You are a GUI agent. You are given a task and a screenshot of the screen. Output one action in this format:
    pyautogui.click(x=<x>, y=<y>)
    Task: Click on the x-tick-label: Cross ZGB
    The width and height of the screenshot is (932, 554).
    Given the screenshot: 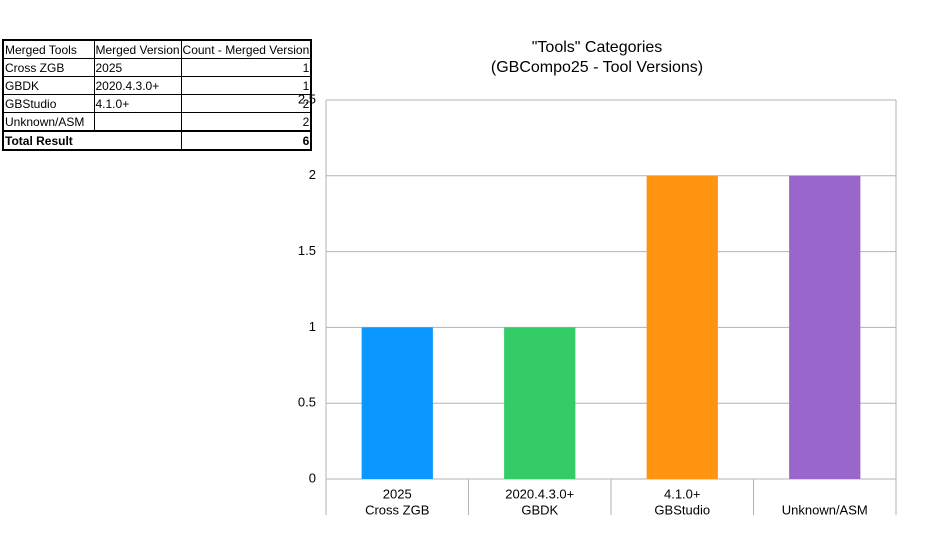 What is the action you would take?
    pyautogui.click(x=397, y=509)
    